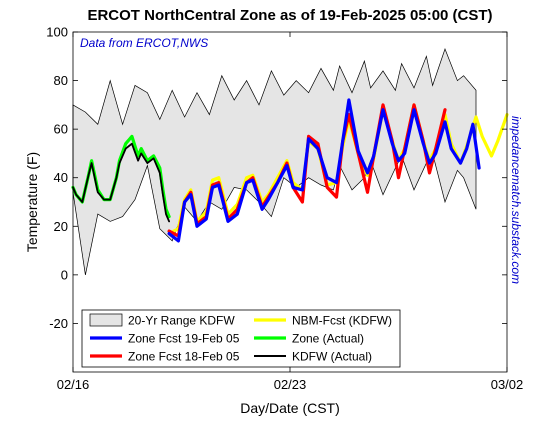 This screenshot has height=425, width=560. I want to click on side-watermark-label: impedancematch.substack.com, so click(516, 200).